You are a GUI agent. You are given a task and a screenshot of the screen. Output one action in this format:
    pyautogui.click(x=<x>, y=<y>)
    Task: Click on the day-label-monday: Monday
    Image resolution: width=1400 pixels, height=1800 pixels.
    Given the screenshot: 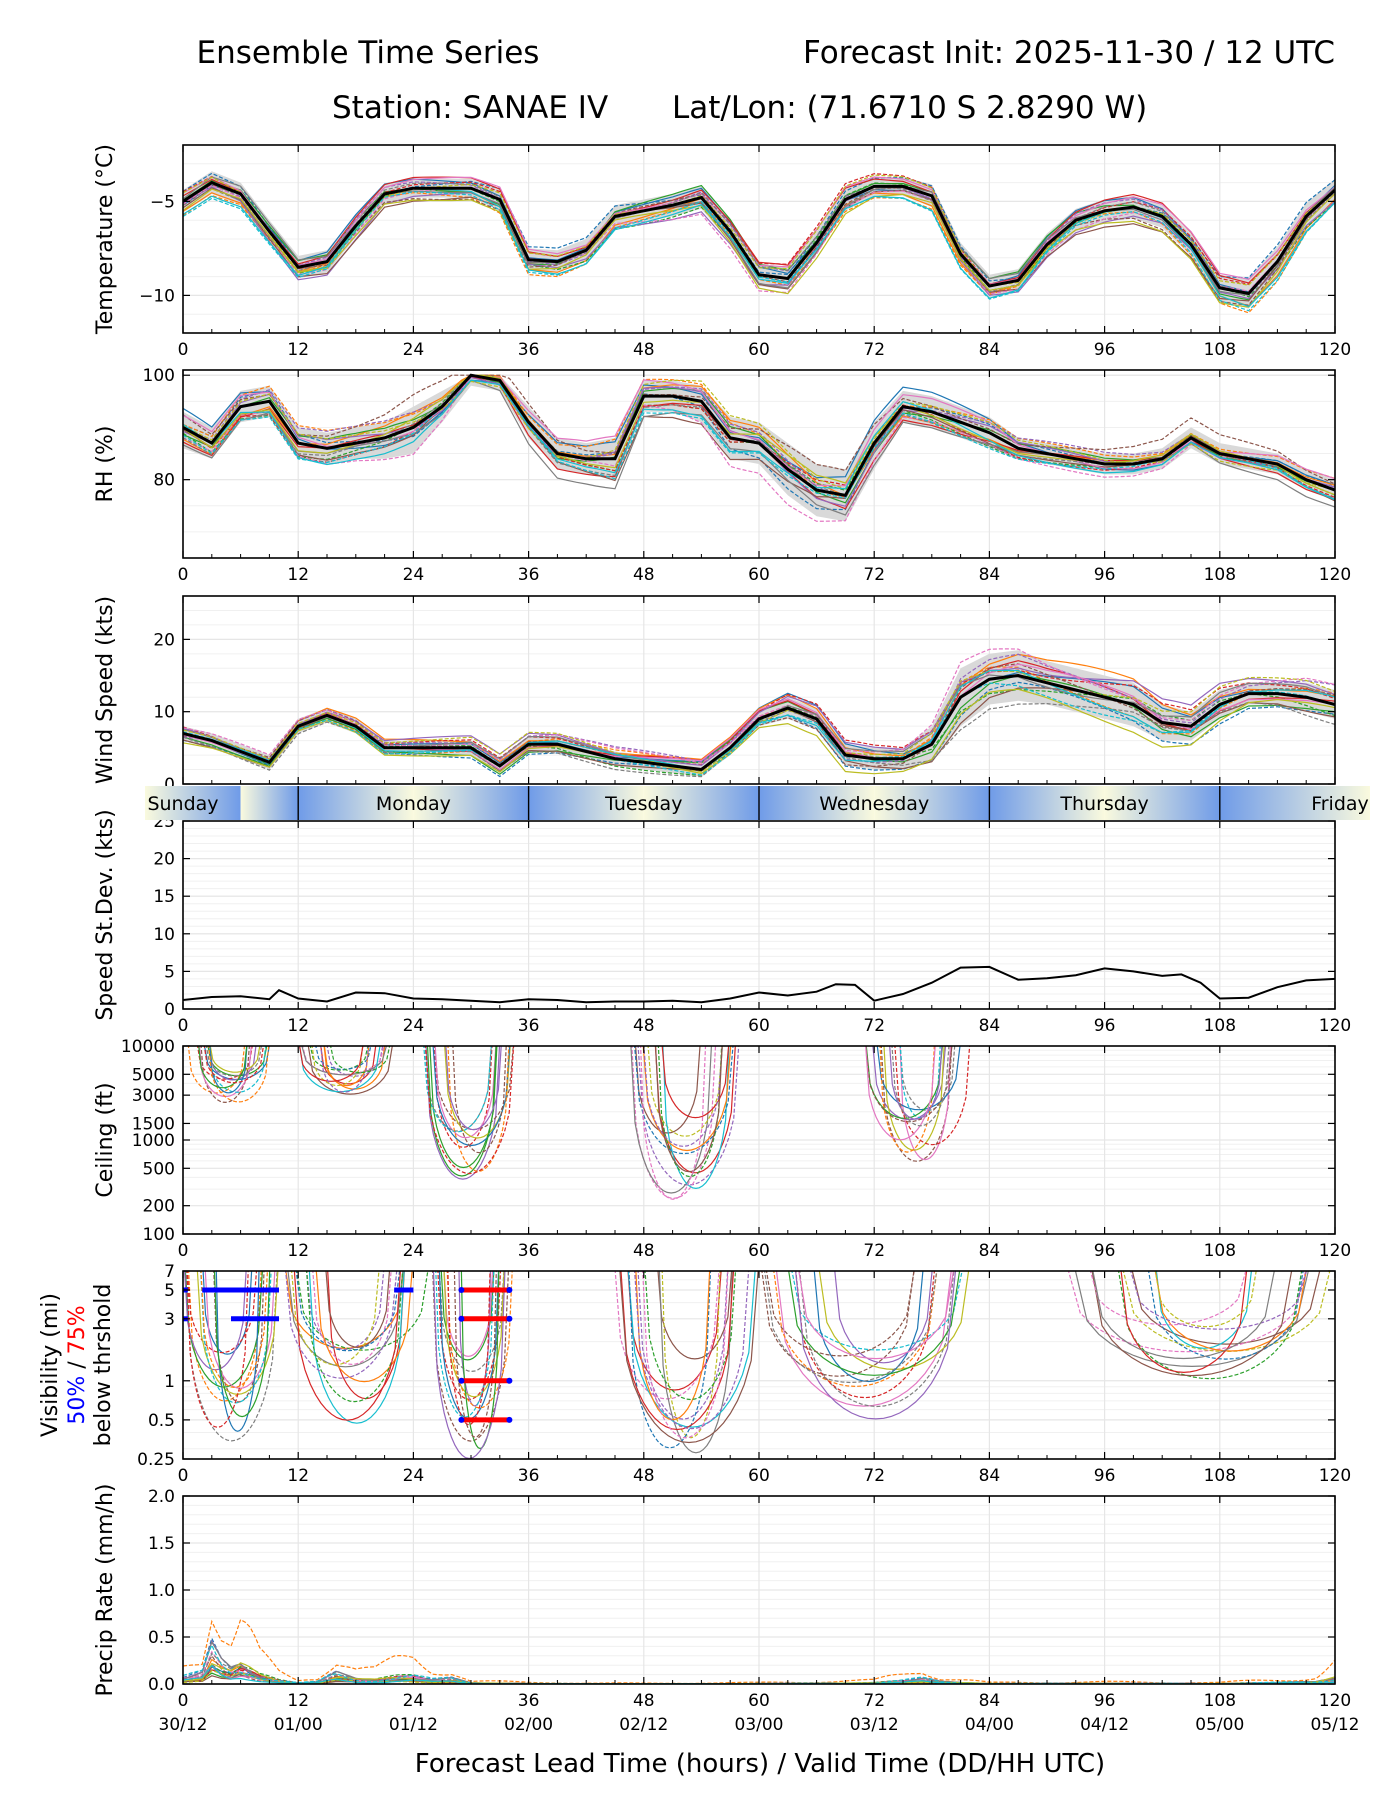 What is the action you would take?
    pyautogui.click(x=413, y=804)
    